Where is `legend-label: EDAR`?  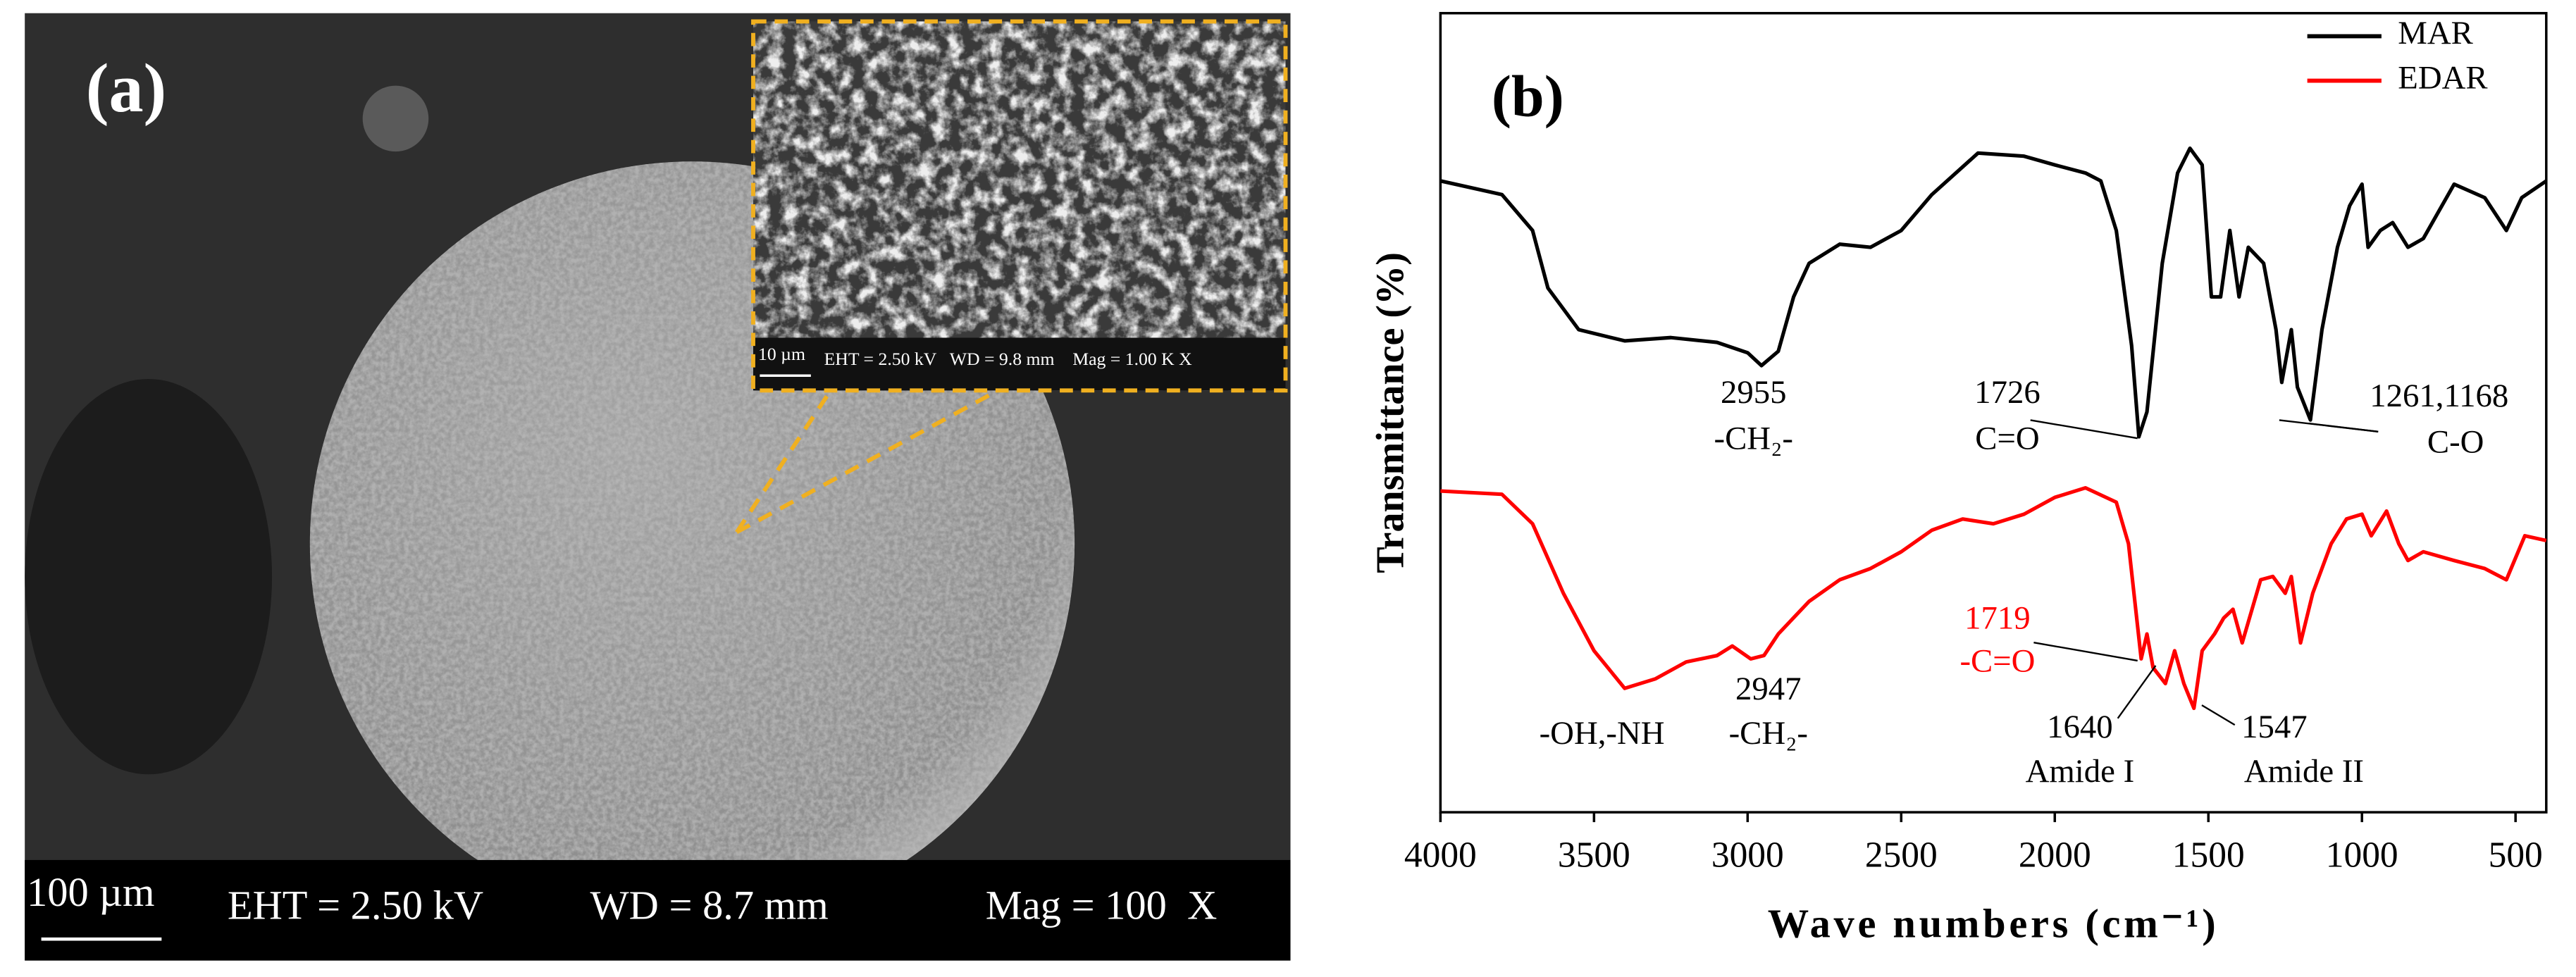 legend-label: EDAR is located at coordinates (2443, 78).